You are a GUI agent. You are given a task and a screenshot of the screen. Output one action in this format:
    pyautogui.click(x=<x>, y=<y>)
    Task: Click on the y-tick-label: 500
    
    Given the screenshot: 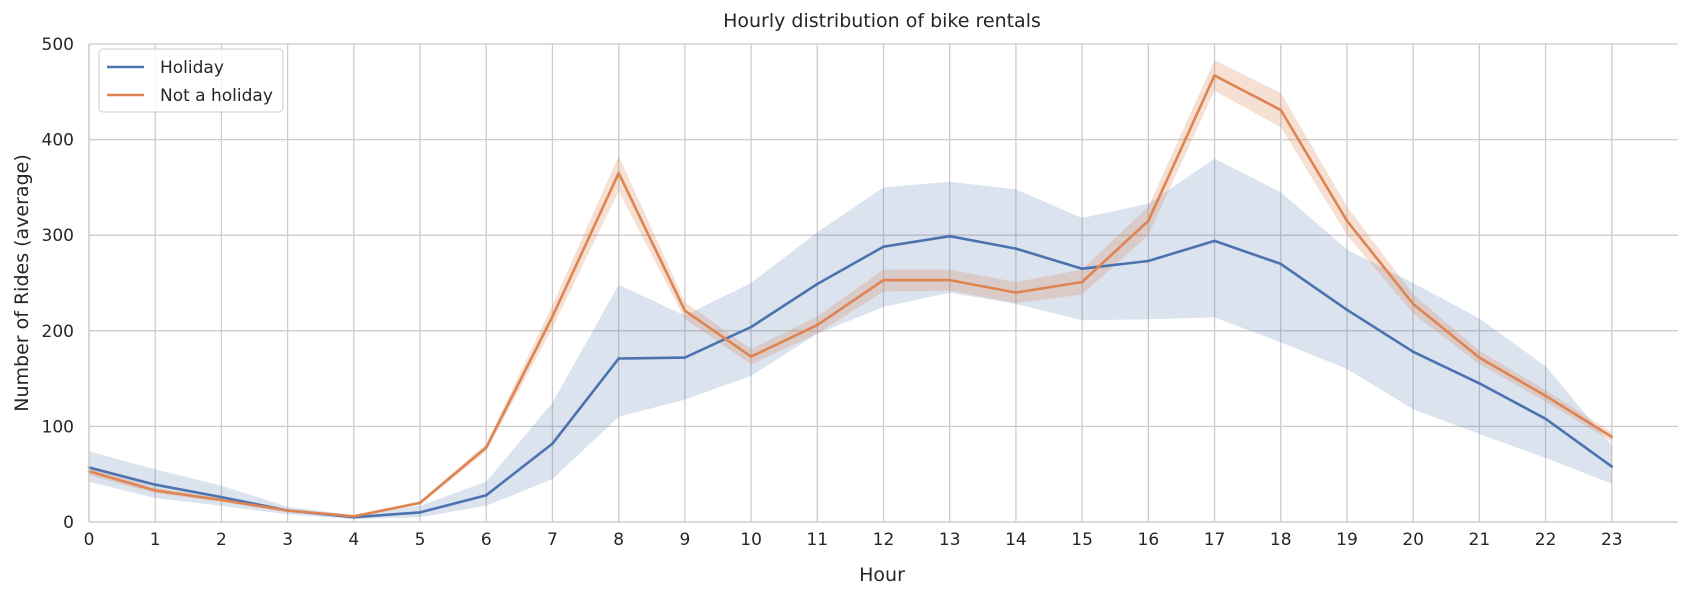 What is the action you would take?
    pyautogui.click(x=58, y=45)
    